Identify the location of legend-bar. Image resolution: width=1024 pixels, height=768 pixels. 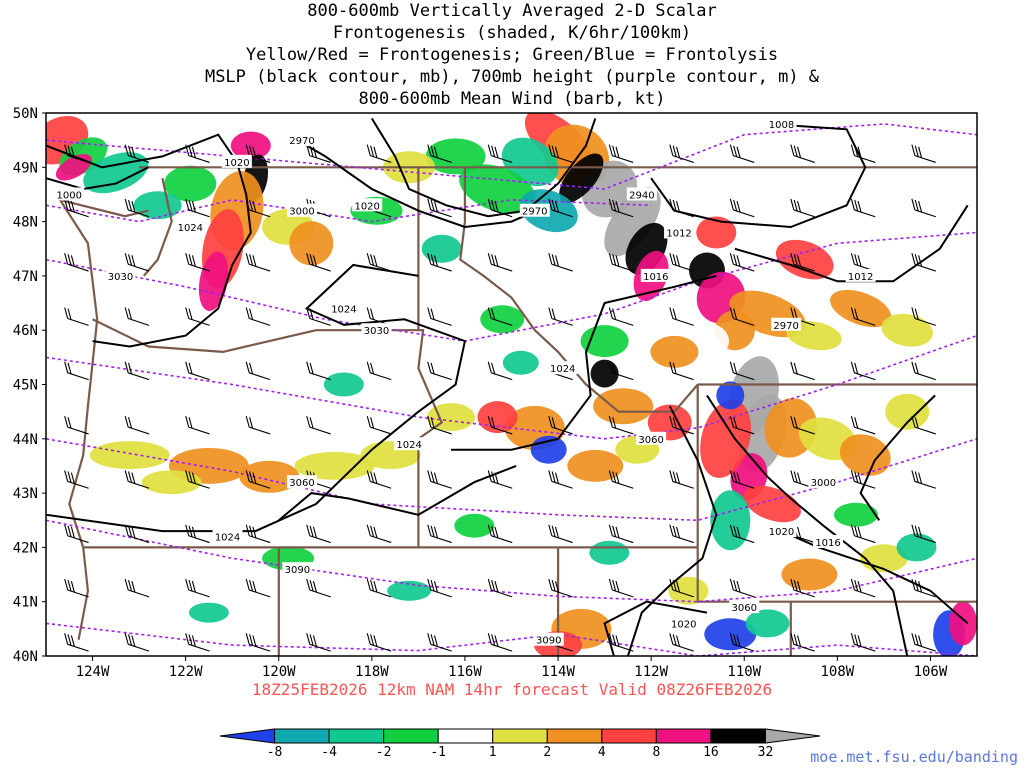
(520, 736).